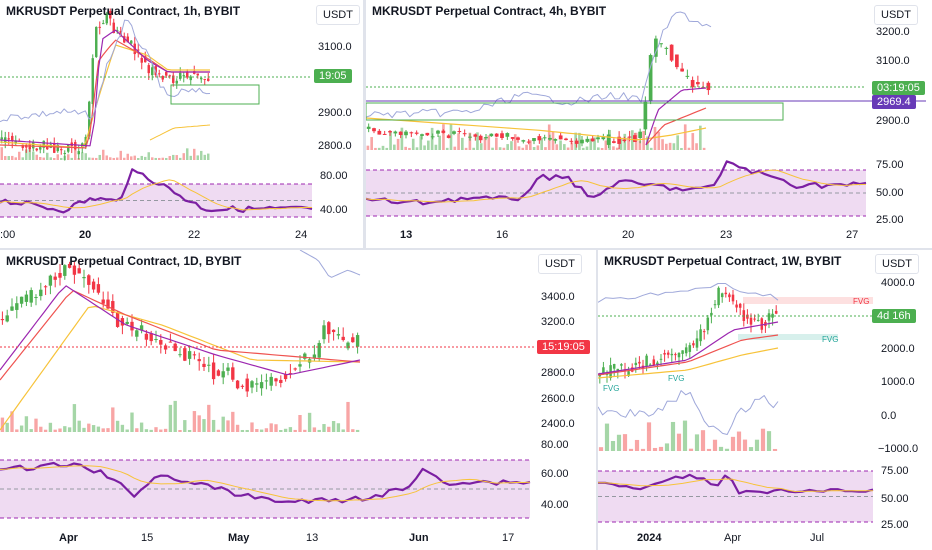  What do you see at coordinates (889, 416) in the screenshot?
I see `price-tick: 0.0` at bounding box center [889, 416].